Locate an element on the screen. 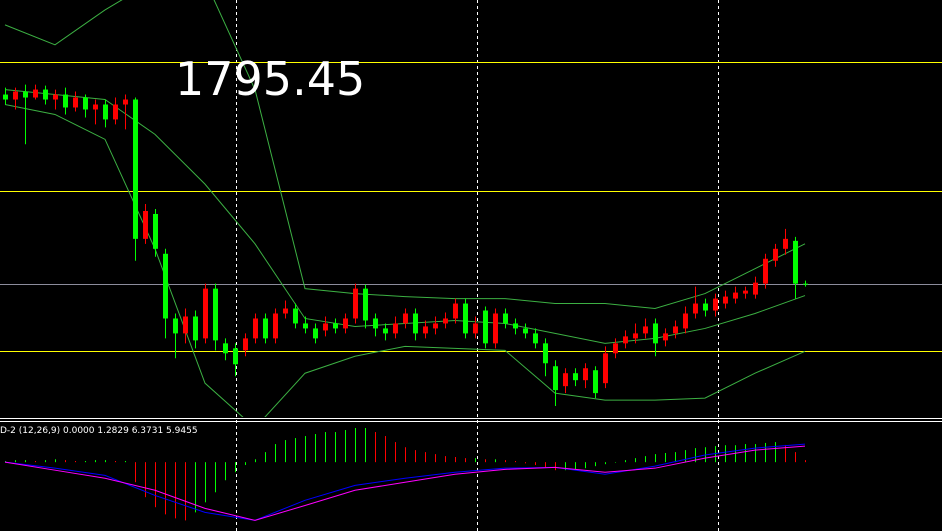 Image resolution: width=942 pixels, height=531 pixels. indicator-line is located at coordinates (405, 483).